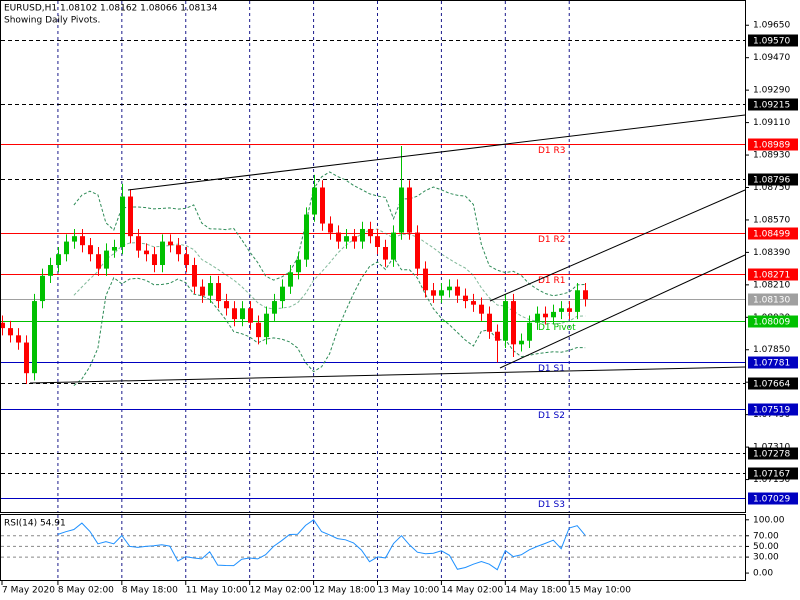 This screenshot has height=600, width=800. What do you see at coordinates (766, 547) in the screenshot?
I see `rsi-tick-label: 50.00` at bounding box center [766, 547].